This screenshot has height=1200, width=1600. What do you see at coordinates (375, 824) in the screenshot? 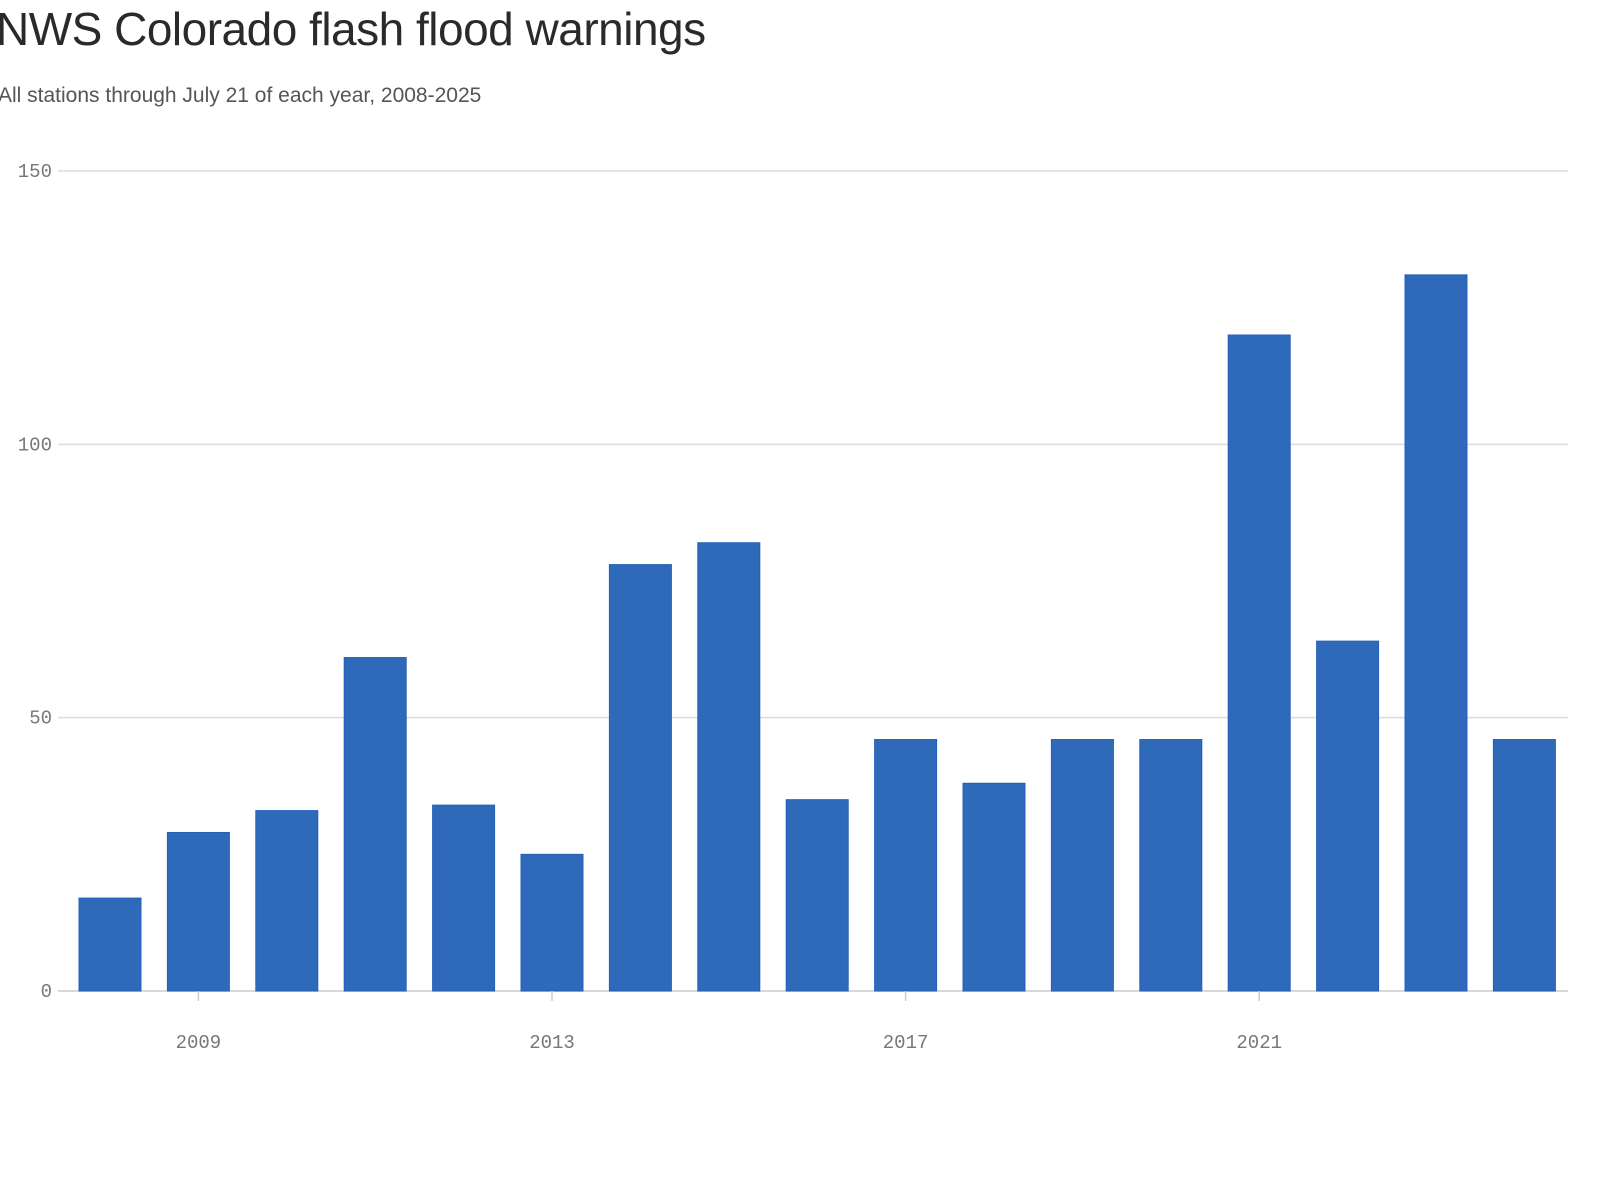
I see `bar-2011` at bounding box center [375, 824].